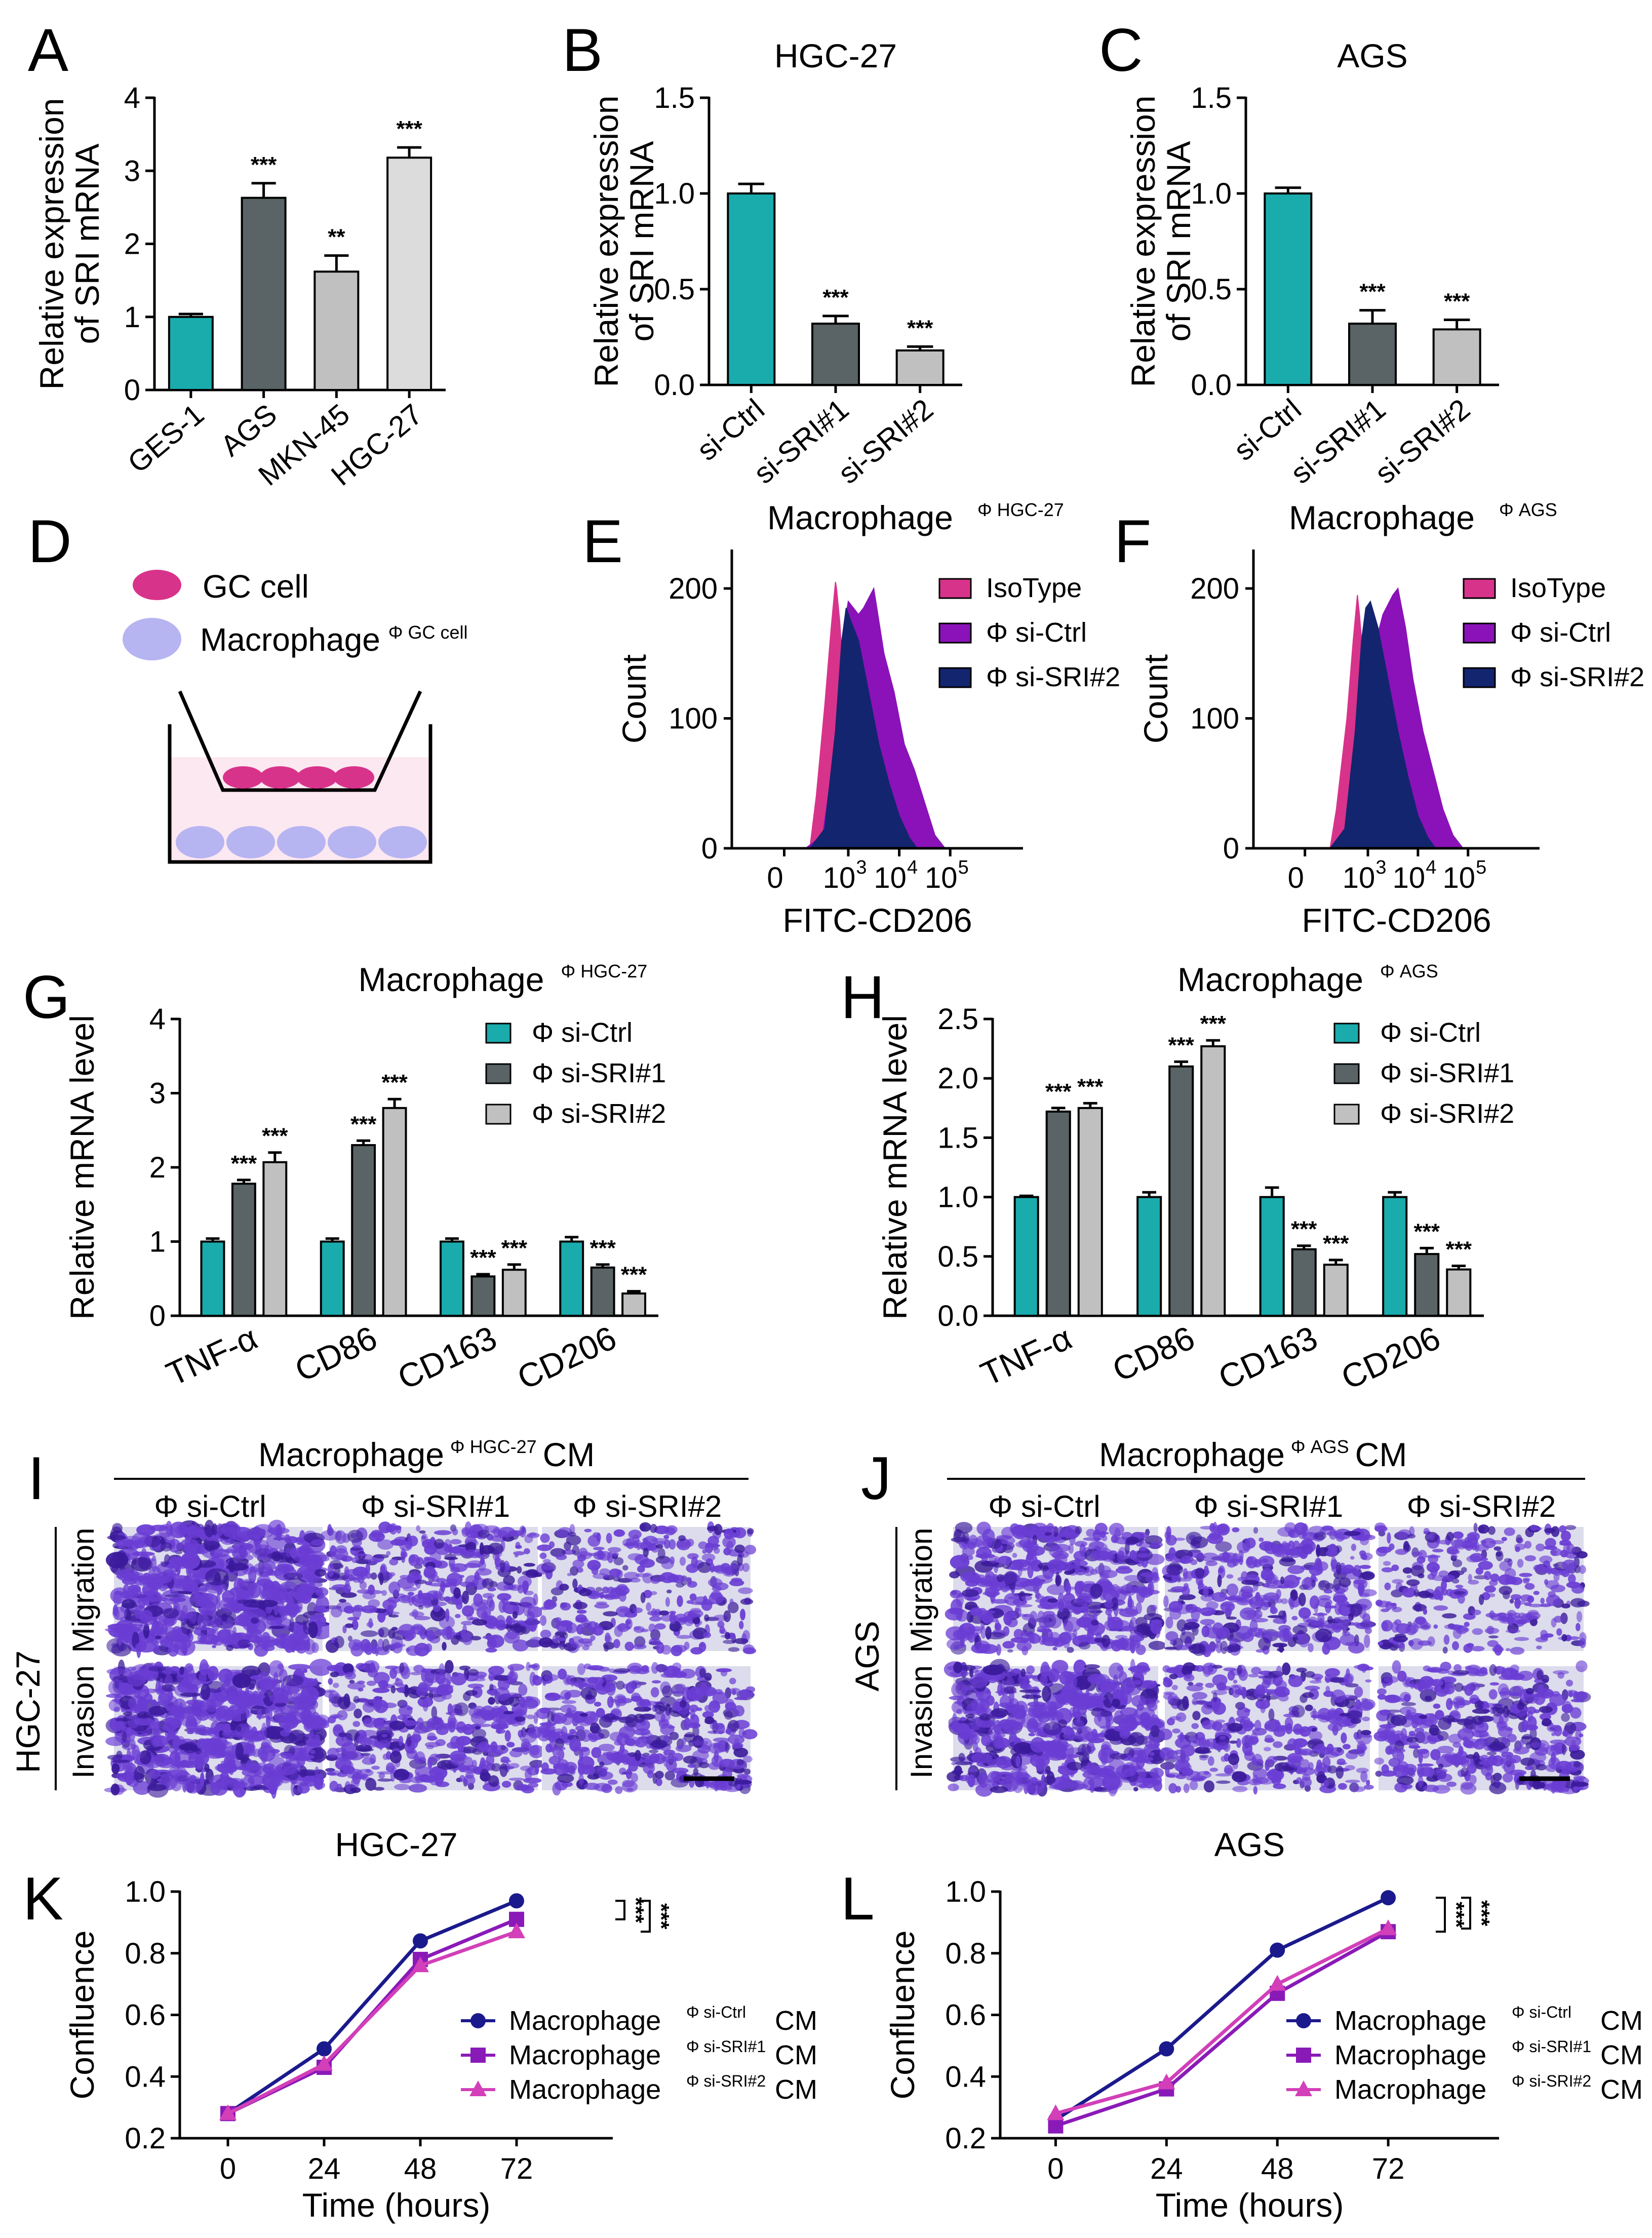 The height and width of the screenshot is (2238, 1652). I want to click on y-tick-label: 0.8, so click(965, 1954).